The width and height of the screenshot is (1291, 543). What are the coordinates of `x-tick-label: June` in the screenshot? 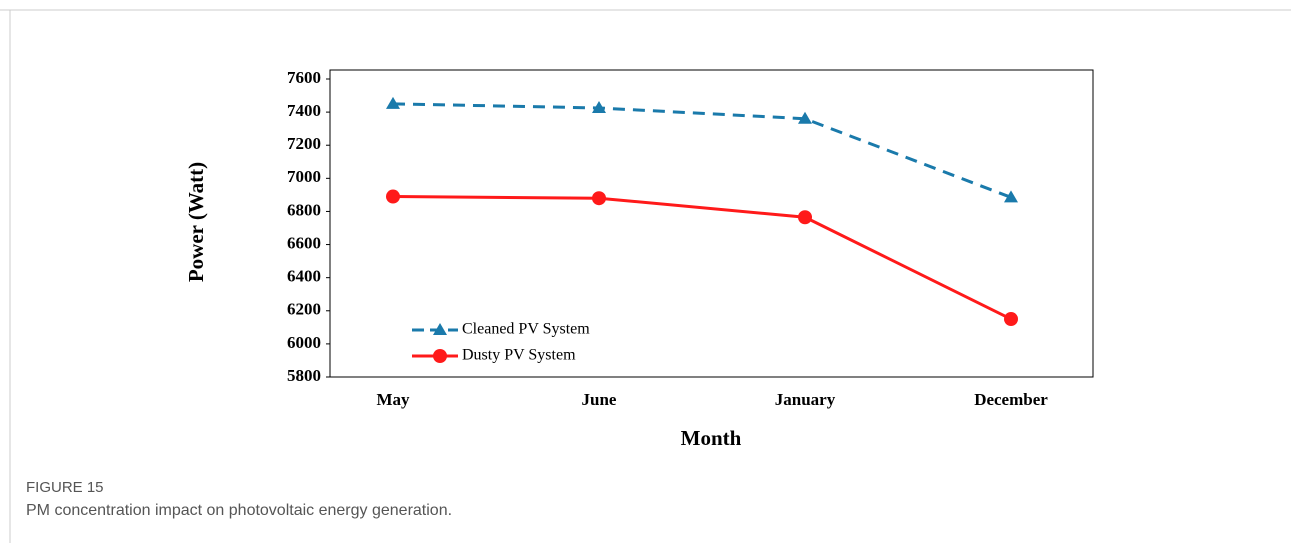 It's located at (599, 399).